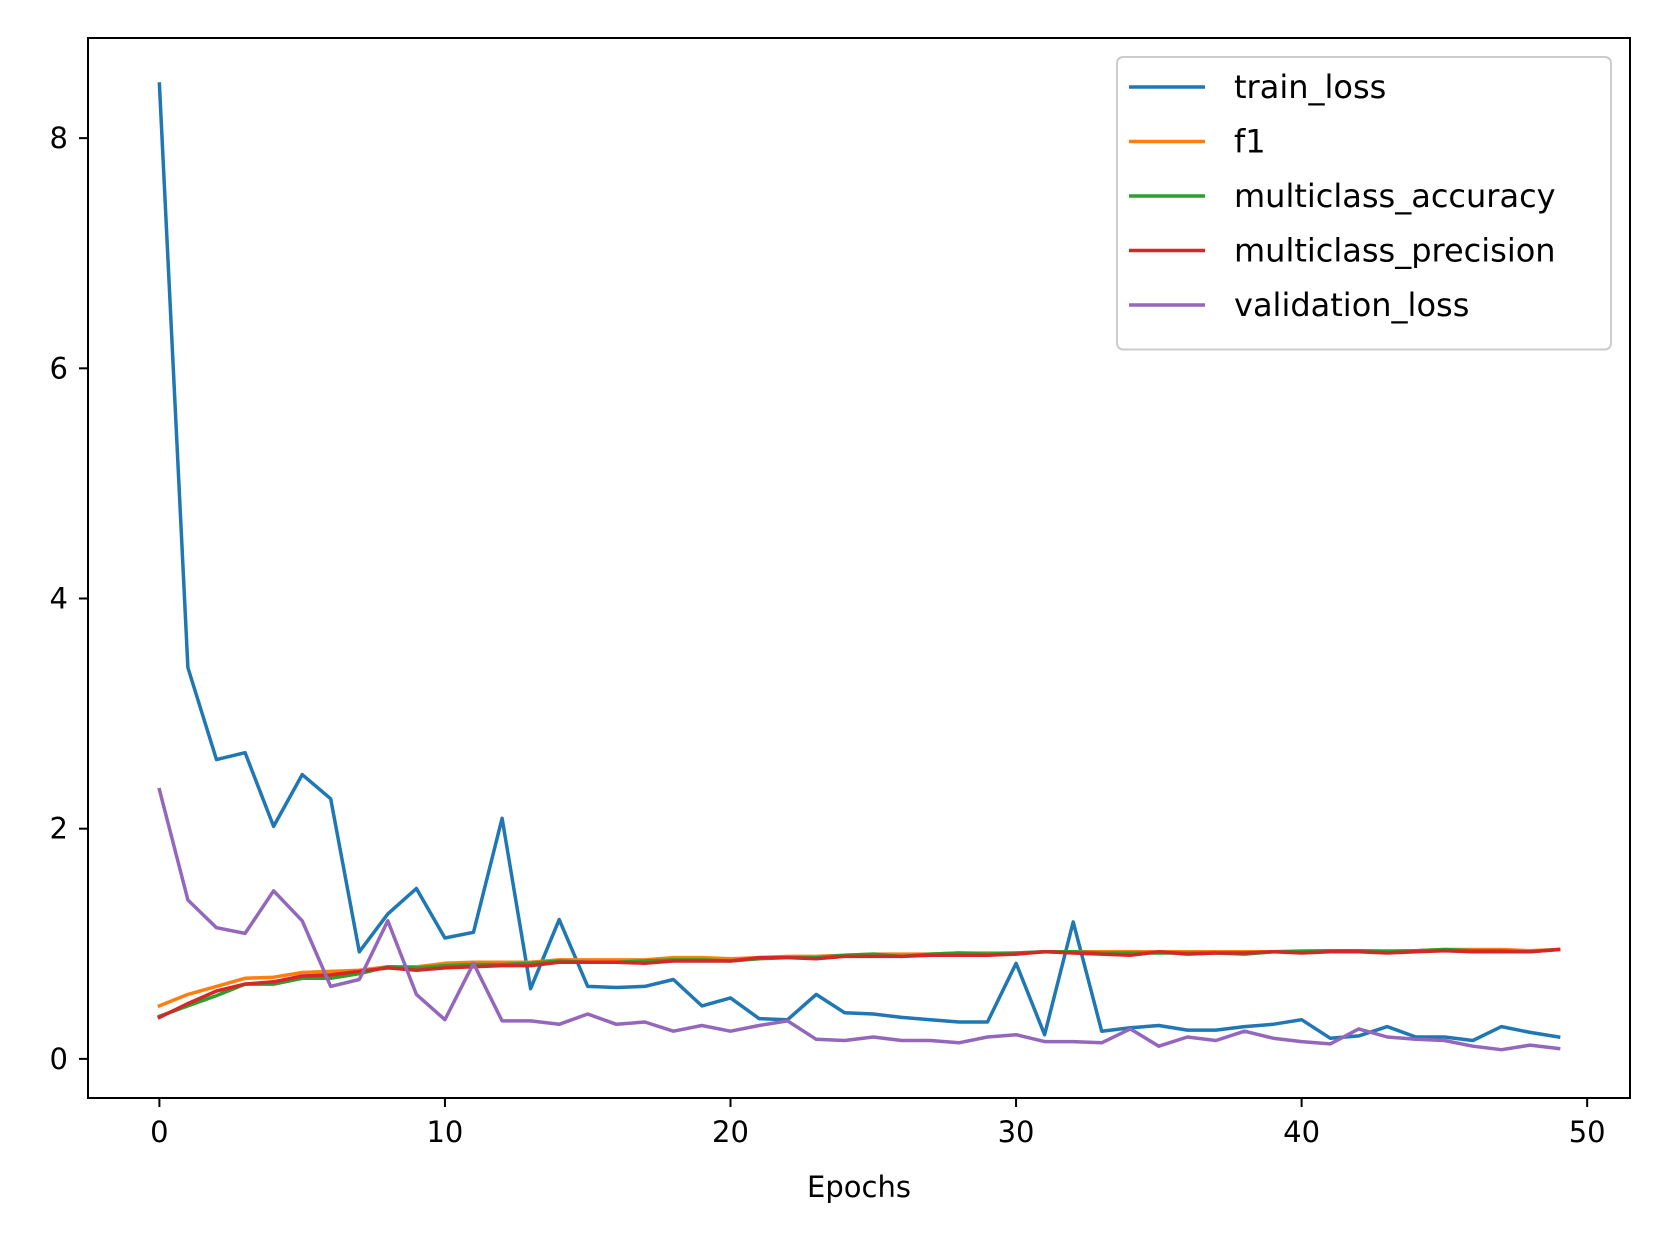  What do you see at coordinates (1310, 87) in the screenshot?
I see `legend-label-train-loss: train_loss` at bounding box center [1310, 87].